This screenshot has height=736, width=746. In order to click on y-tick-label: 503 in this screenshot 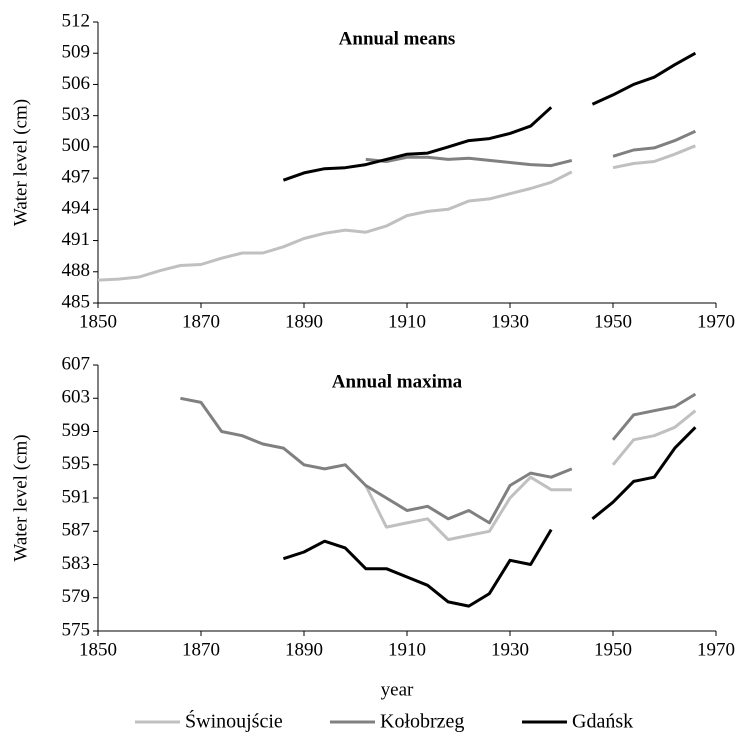, I will do `click(76, 114)`.